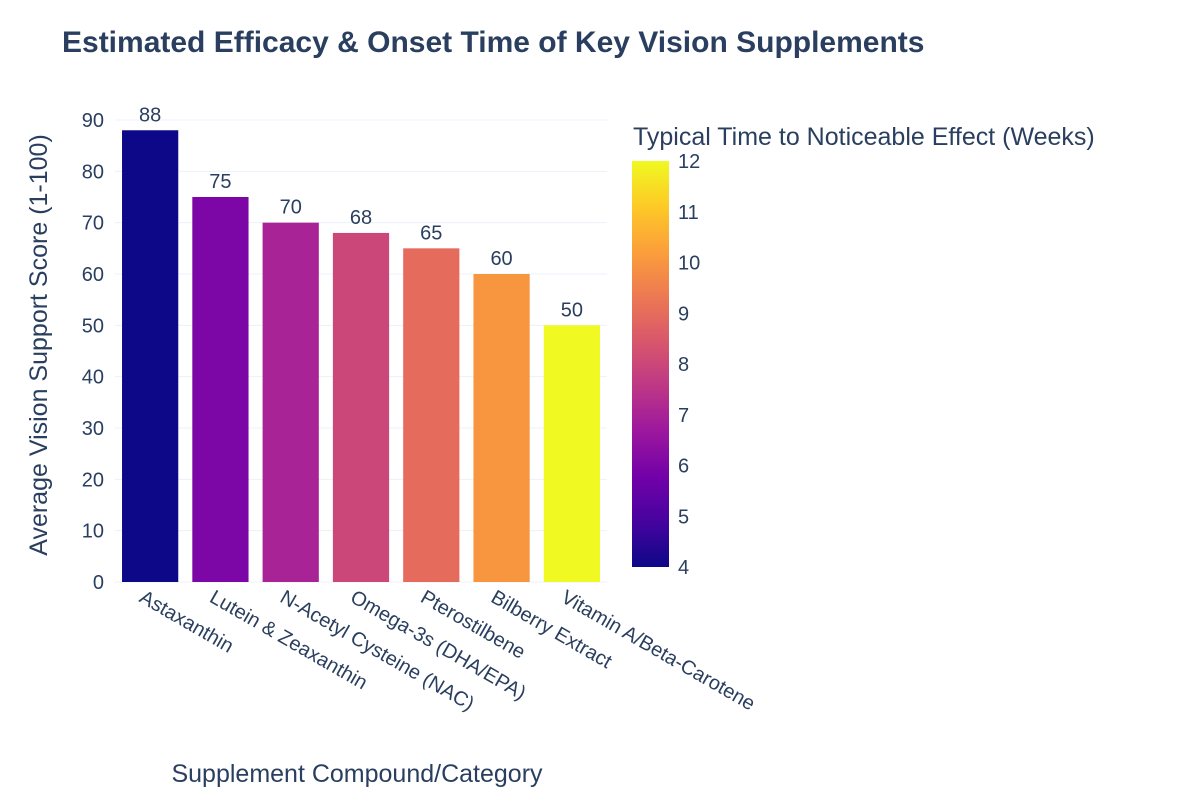 Image resolution: width=1200 pixels, height=800 pixels. Describe the element at coordinates (689, 264) in the screenshot. I see `colorbar-tick-label: 10` at that location.